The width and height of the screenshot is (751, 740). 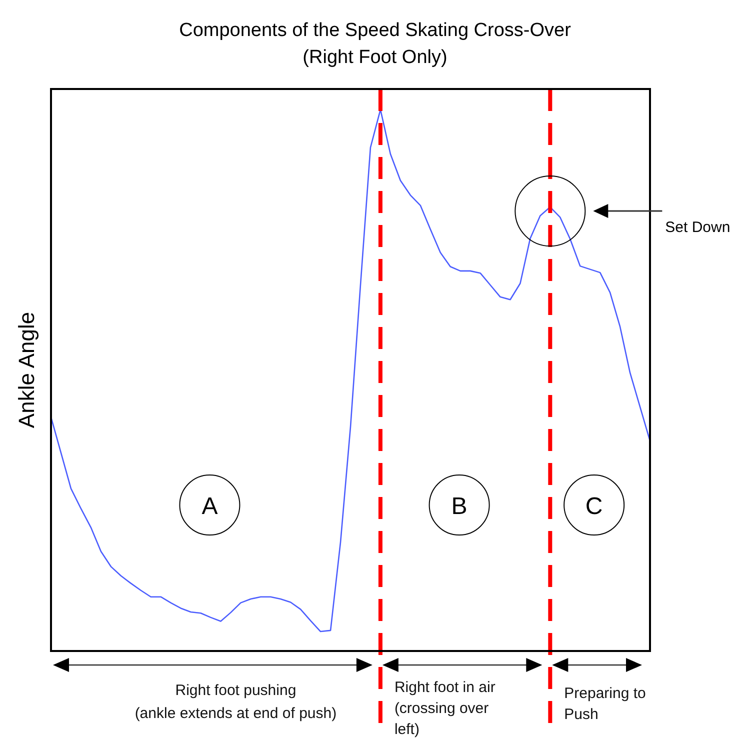 What do you see at coordinates (445, 708) in the screenshot?
I see `text: Right foot in air (crossing over left)` at bounding box center [445, 708].